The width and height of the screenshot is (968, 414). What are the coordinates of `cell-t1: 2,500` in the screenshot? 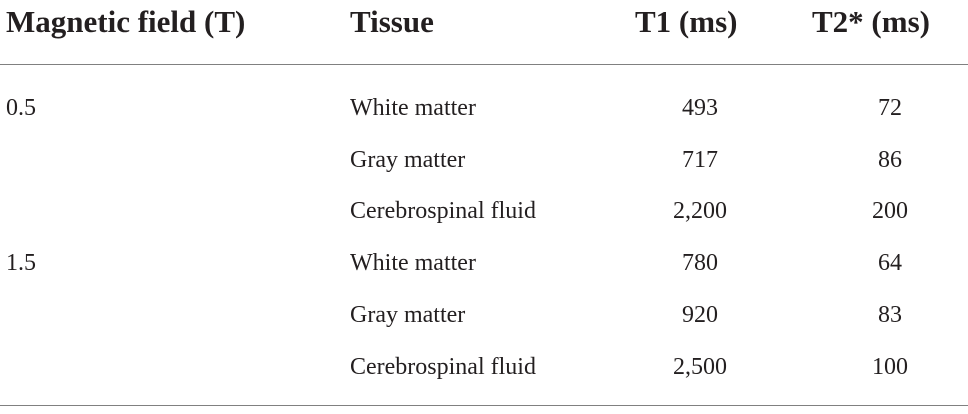 It's located at (700, 367).